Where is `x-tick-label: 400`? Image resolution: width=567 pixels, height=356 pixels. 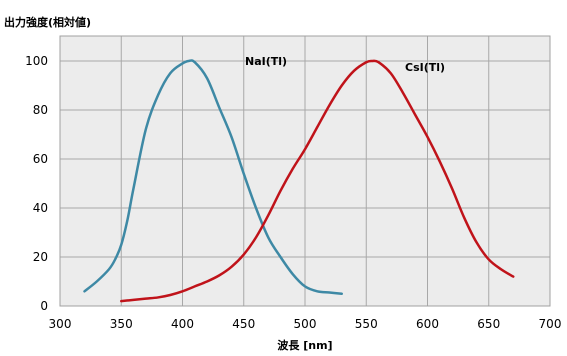 x-tick-label: 400 is located at coordinates (182, 324).